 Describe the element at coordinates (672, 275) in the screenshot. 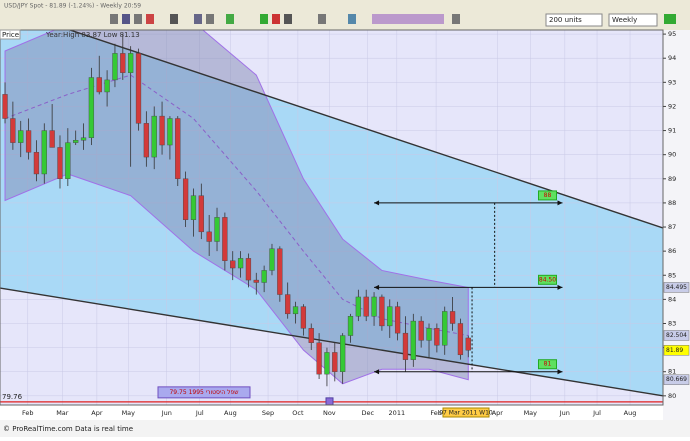

I see `y-tick-label: 85` at that location.